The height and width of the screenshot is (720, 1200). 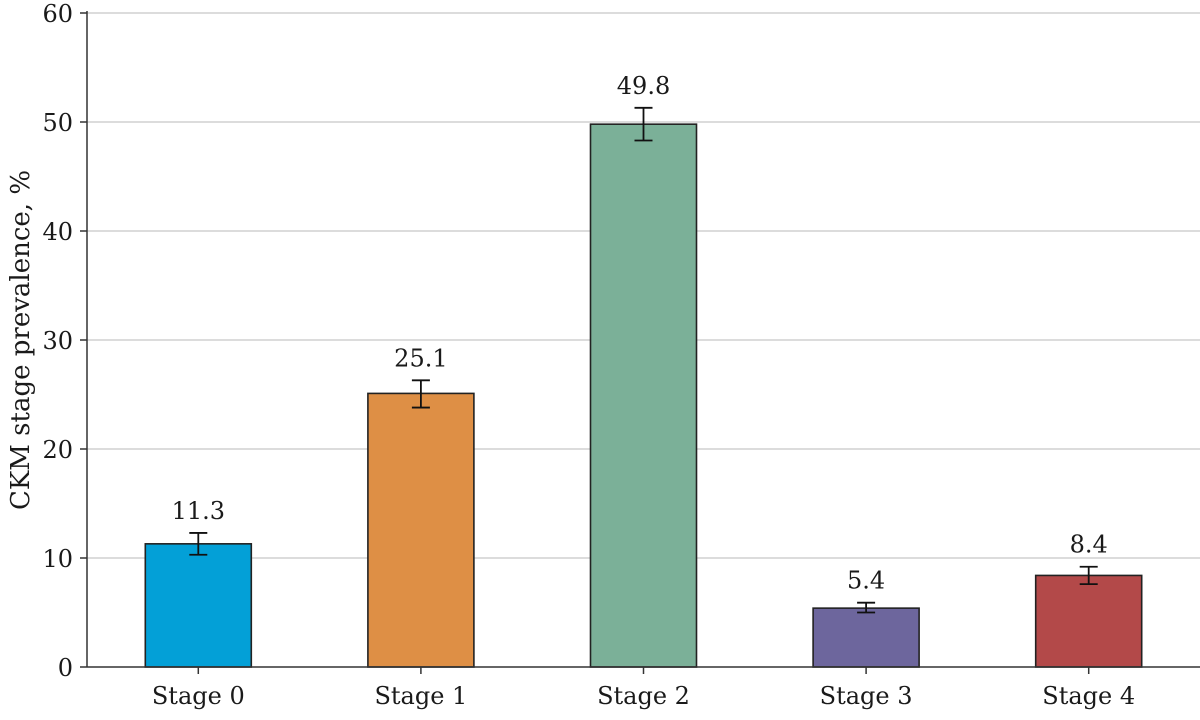 I want to click on x-tick-label: Stage 0, so click(x=198, y=696).